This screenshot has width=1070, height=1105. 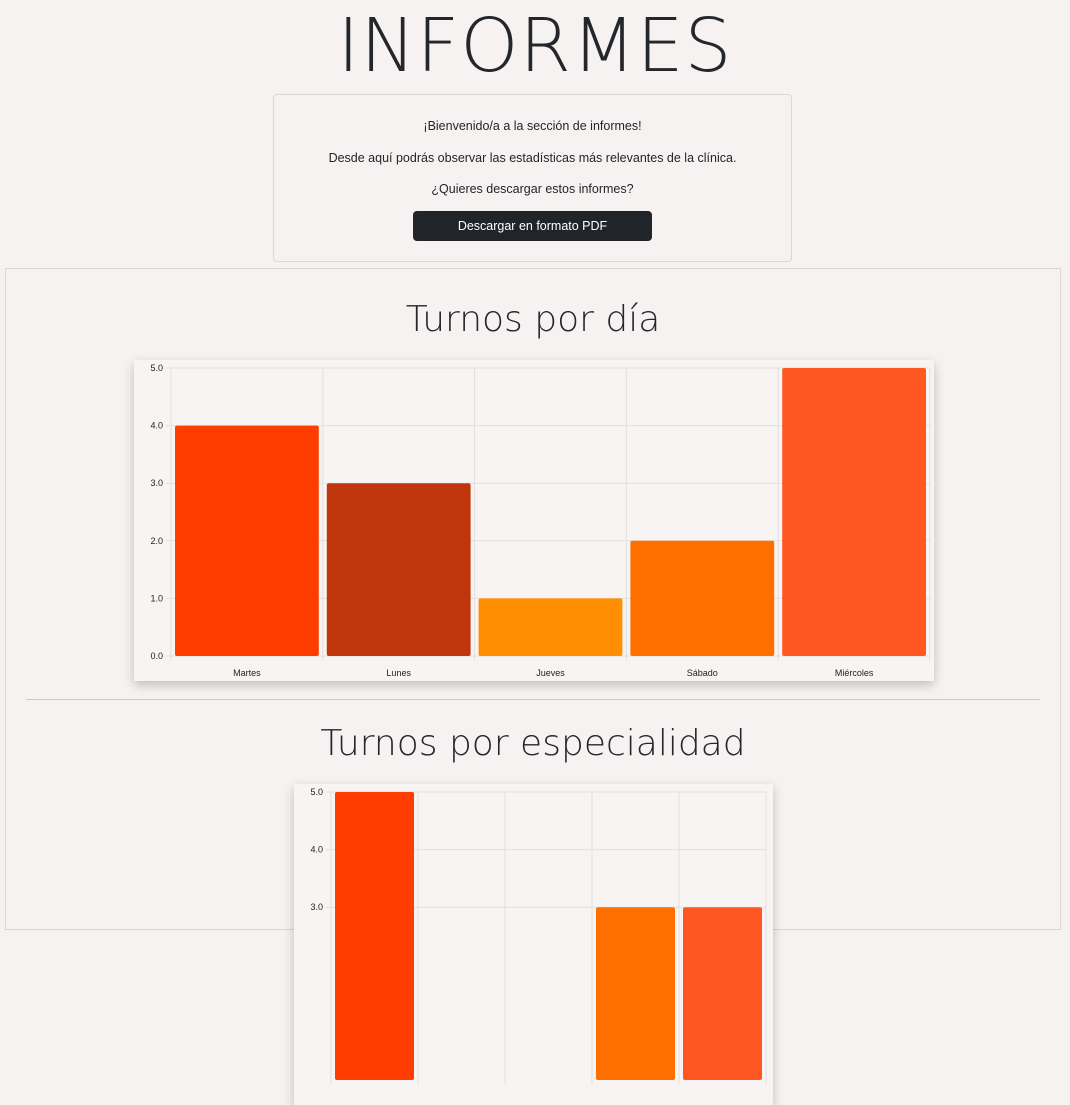 What do you see at coordinates (247, 673) in the screenshot?
I see `x-tick-label: Martes` at bounding box center [247, 673].